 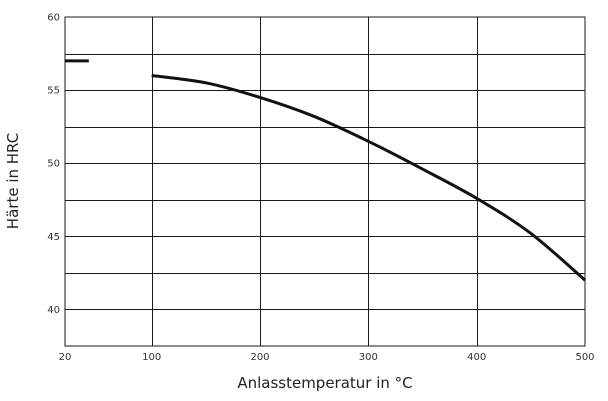 What do you see at coordinates (53, 18) in the screenshot?
I see `y-tick-label-4: 60` at bounding box center [53, 18].